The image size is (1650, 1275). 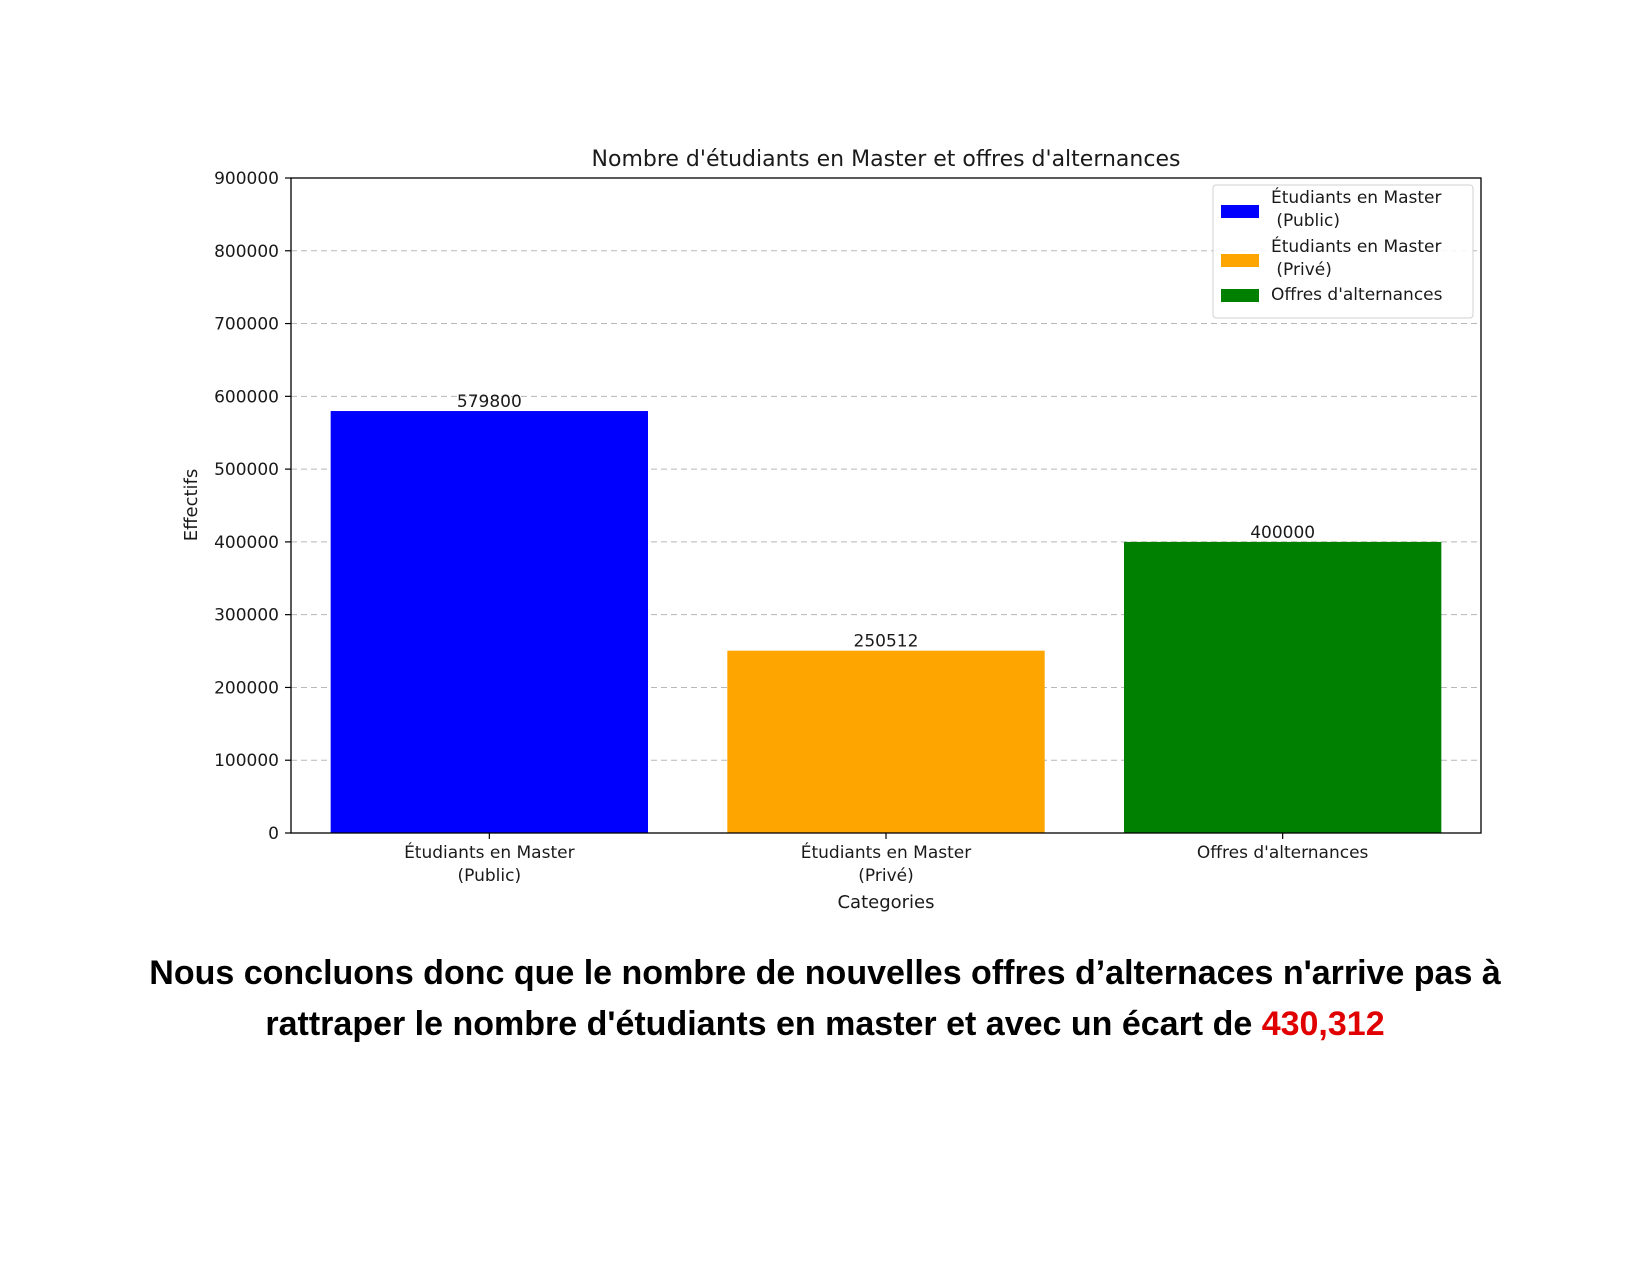 What do you see at coordinates (246, 397) in the screenshot?
I see `y-tick-label: 600000` at bounding box center [246, 397].